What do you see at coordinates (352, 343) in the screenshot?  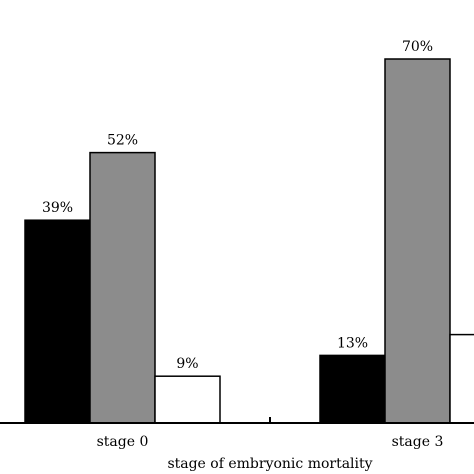 I see `data-label: 13%` at bounding box center [352, 343].